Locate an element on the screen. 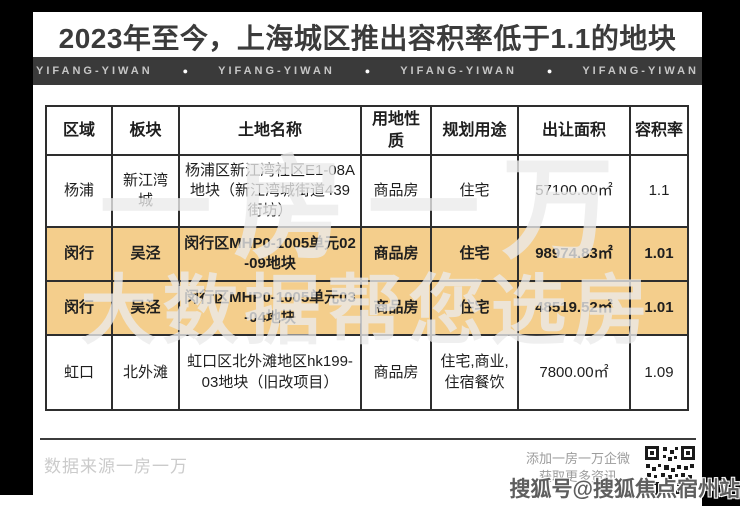 The image size is (740, 506). table-cell: 98974.83㎡ is located at coordinates (574, 254).